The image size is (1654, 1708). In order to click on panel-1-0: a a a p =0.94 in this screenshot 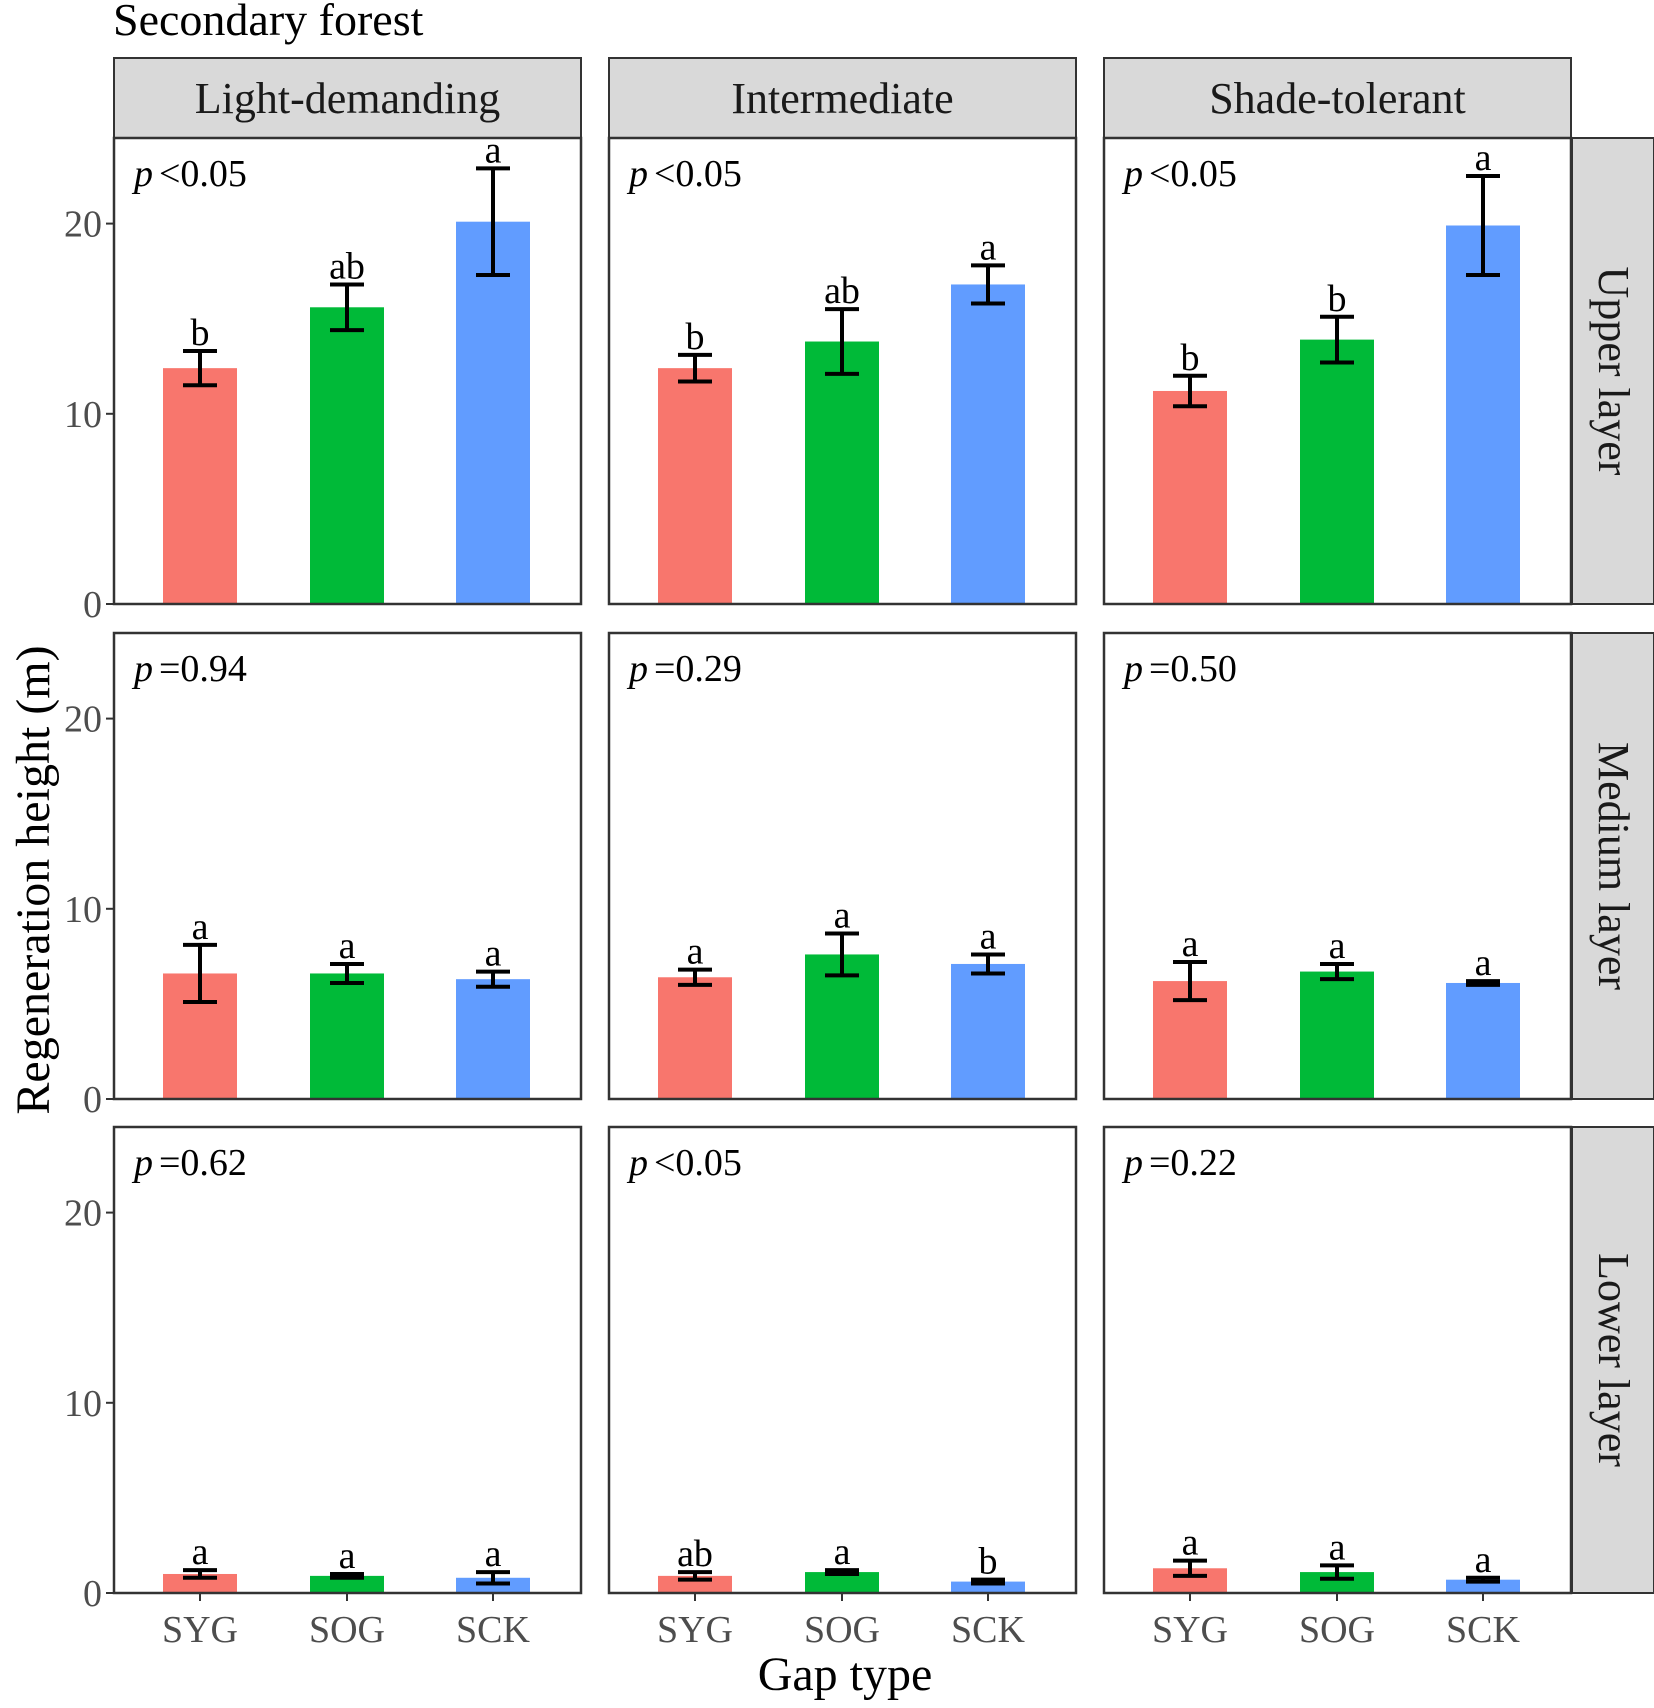, I will do `click(347, 866)`.